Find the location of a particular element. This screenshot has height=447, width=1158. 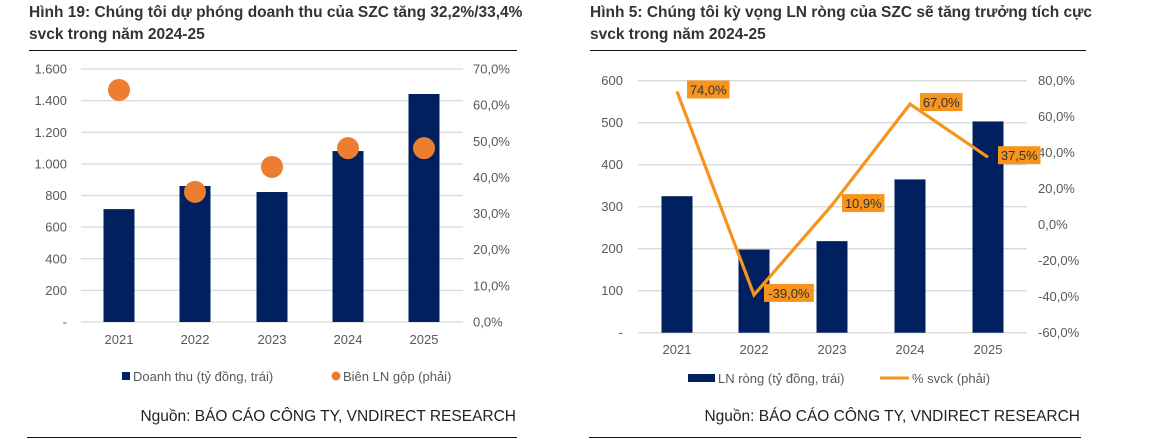

chart2-y2-tick: 80,0% is located at coordinates (1056, 80).